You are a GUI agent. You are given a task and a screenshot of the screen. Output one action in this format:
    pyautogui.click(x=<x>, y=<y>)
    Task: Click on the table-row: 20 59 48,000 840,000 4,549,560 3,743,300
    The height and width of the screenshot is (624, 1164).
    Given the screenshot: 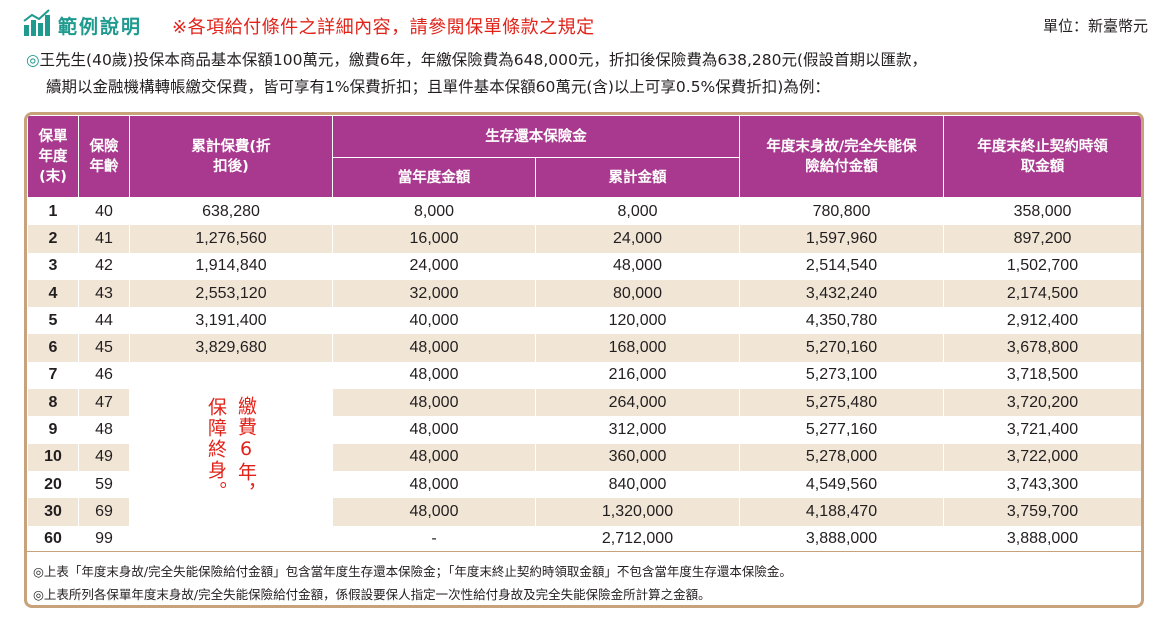 What is the action you would take?
    pyautogui.click(x=584, y=484)
    